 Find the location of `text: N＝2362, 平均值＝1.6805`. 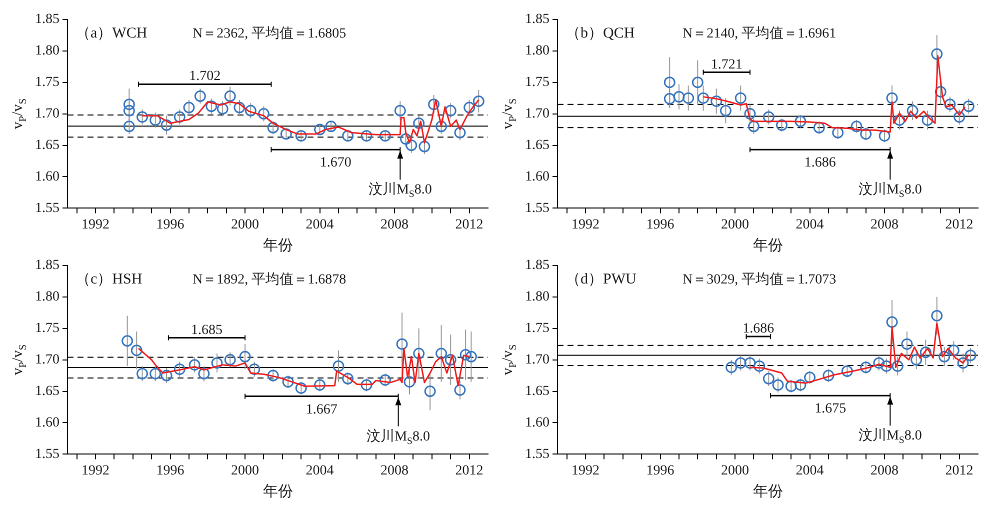

text: N＝2362, 平均值＝1.6805 is located at coordinates (269, 33).